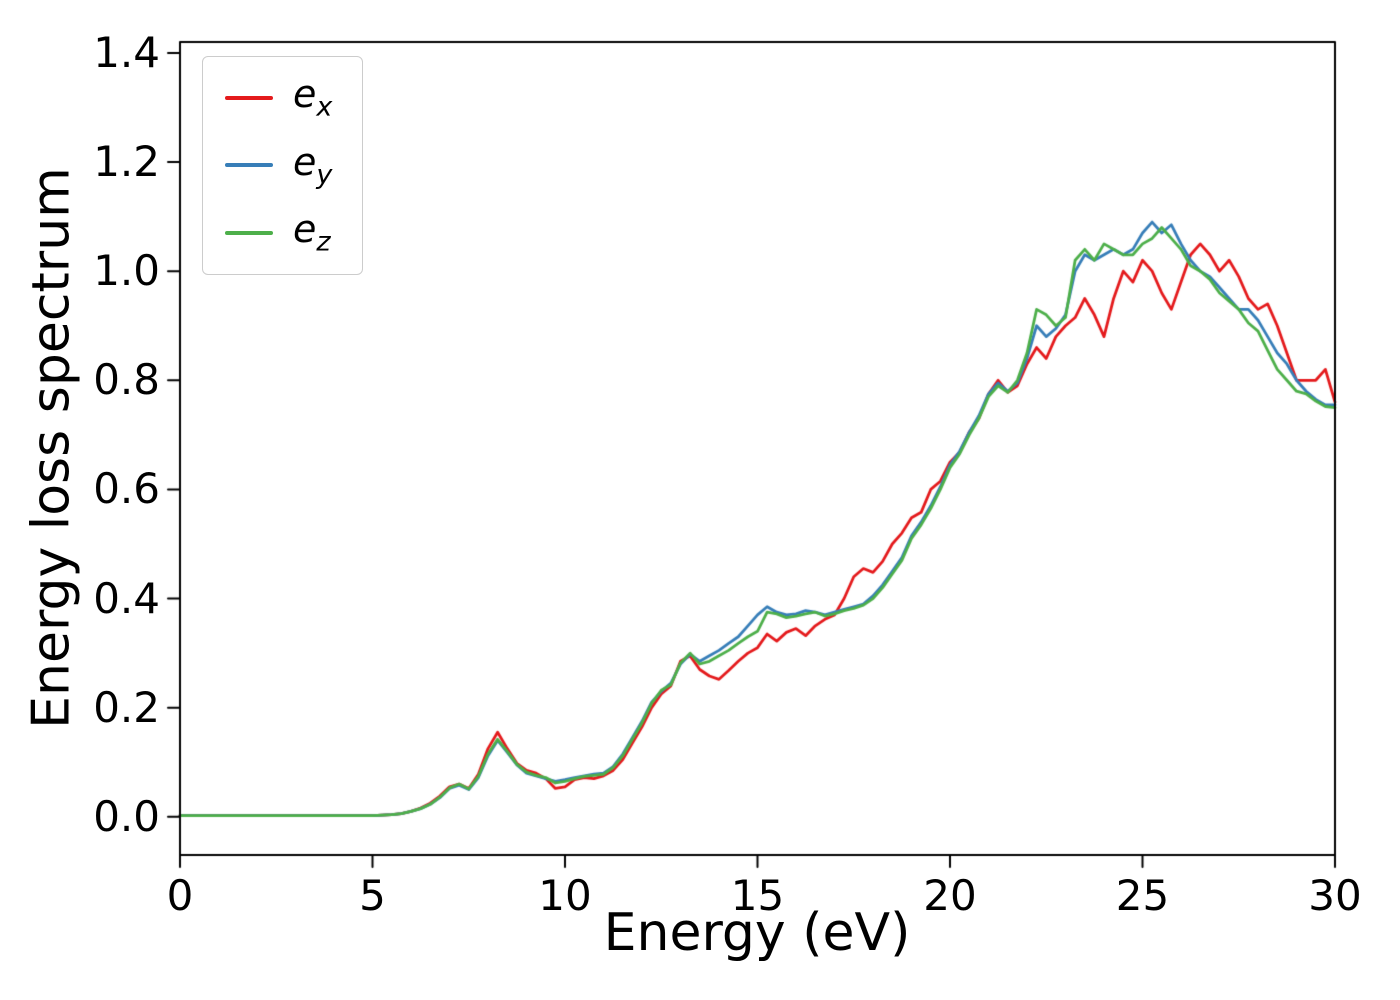  What do you see at coordinates (305, 161) in the screenshot?
I see `legend-label-ey-main: e` at bounding box center [305, 161].